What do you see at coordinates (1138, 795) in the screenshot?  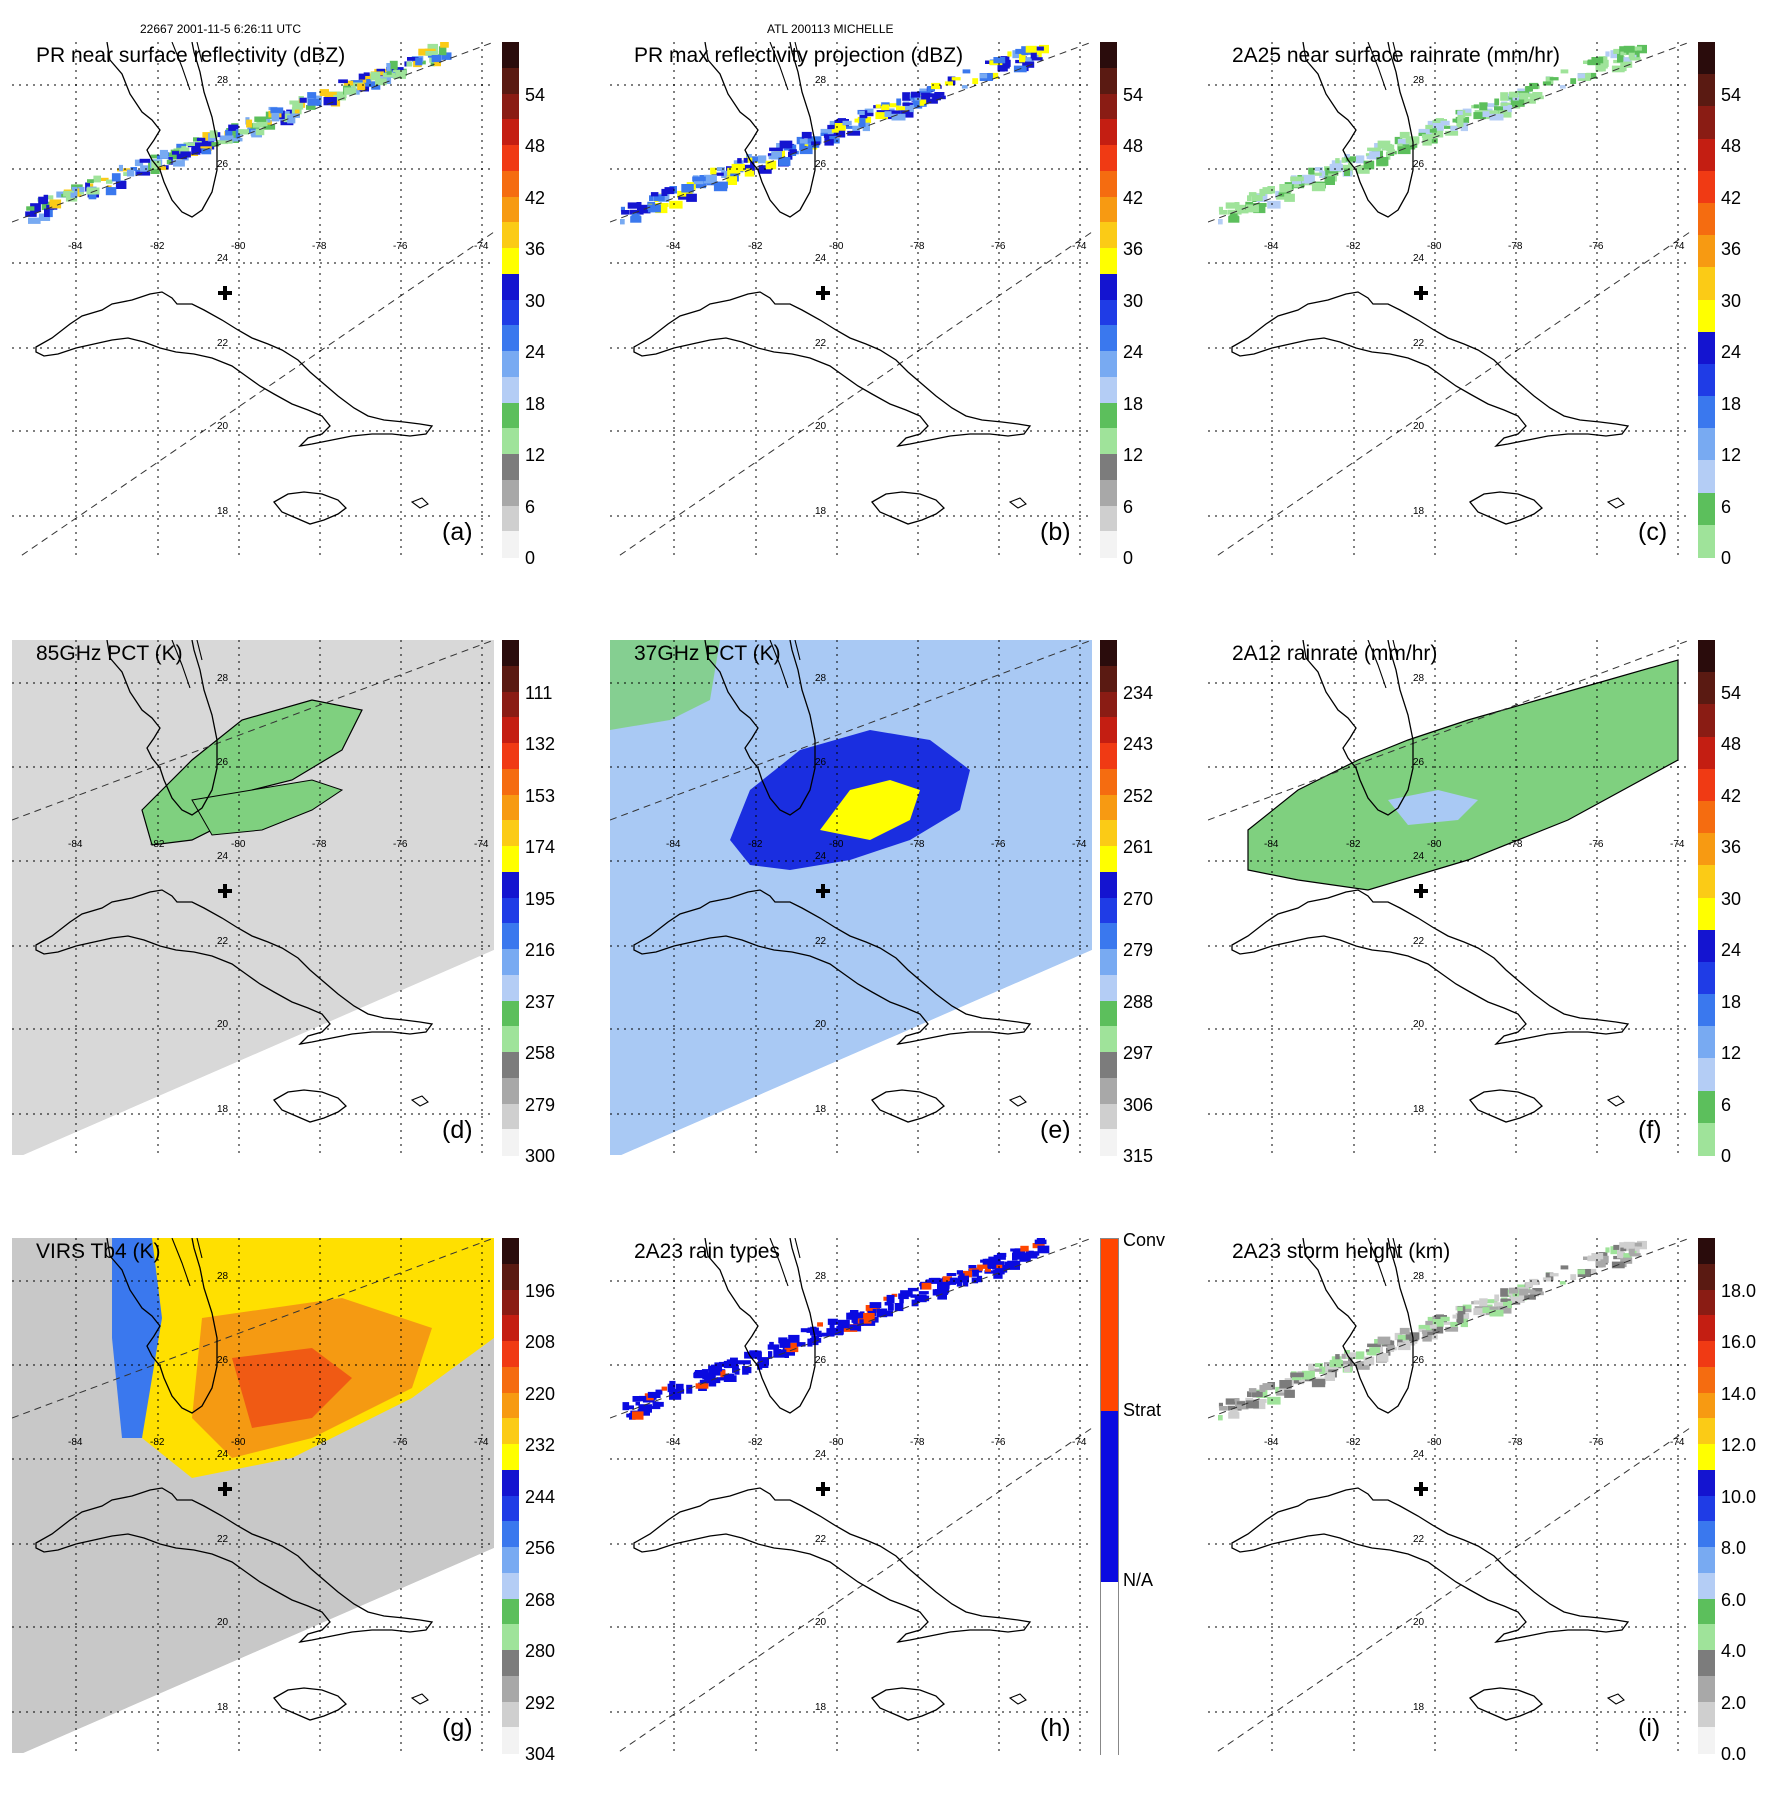 I see `colorbar-tick: 252` at bounding box center [1138, 795].